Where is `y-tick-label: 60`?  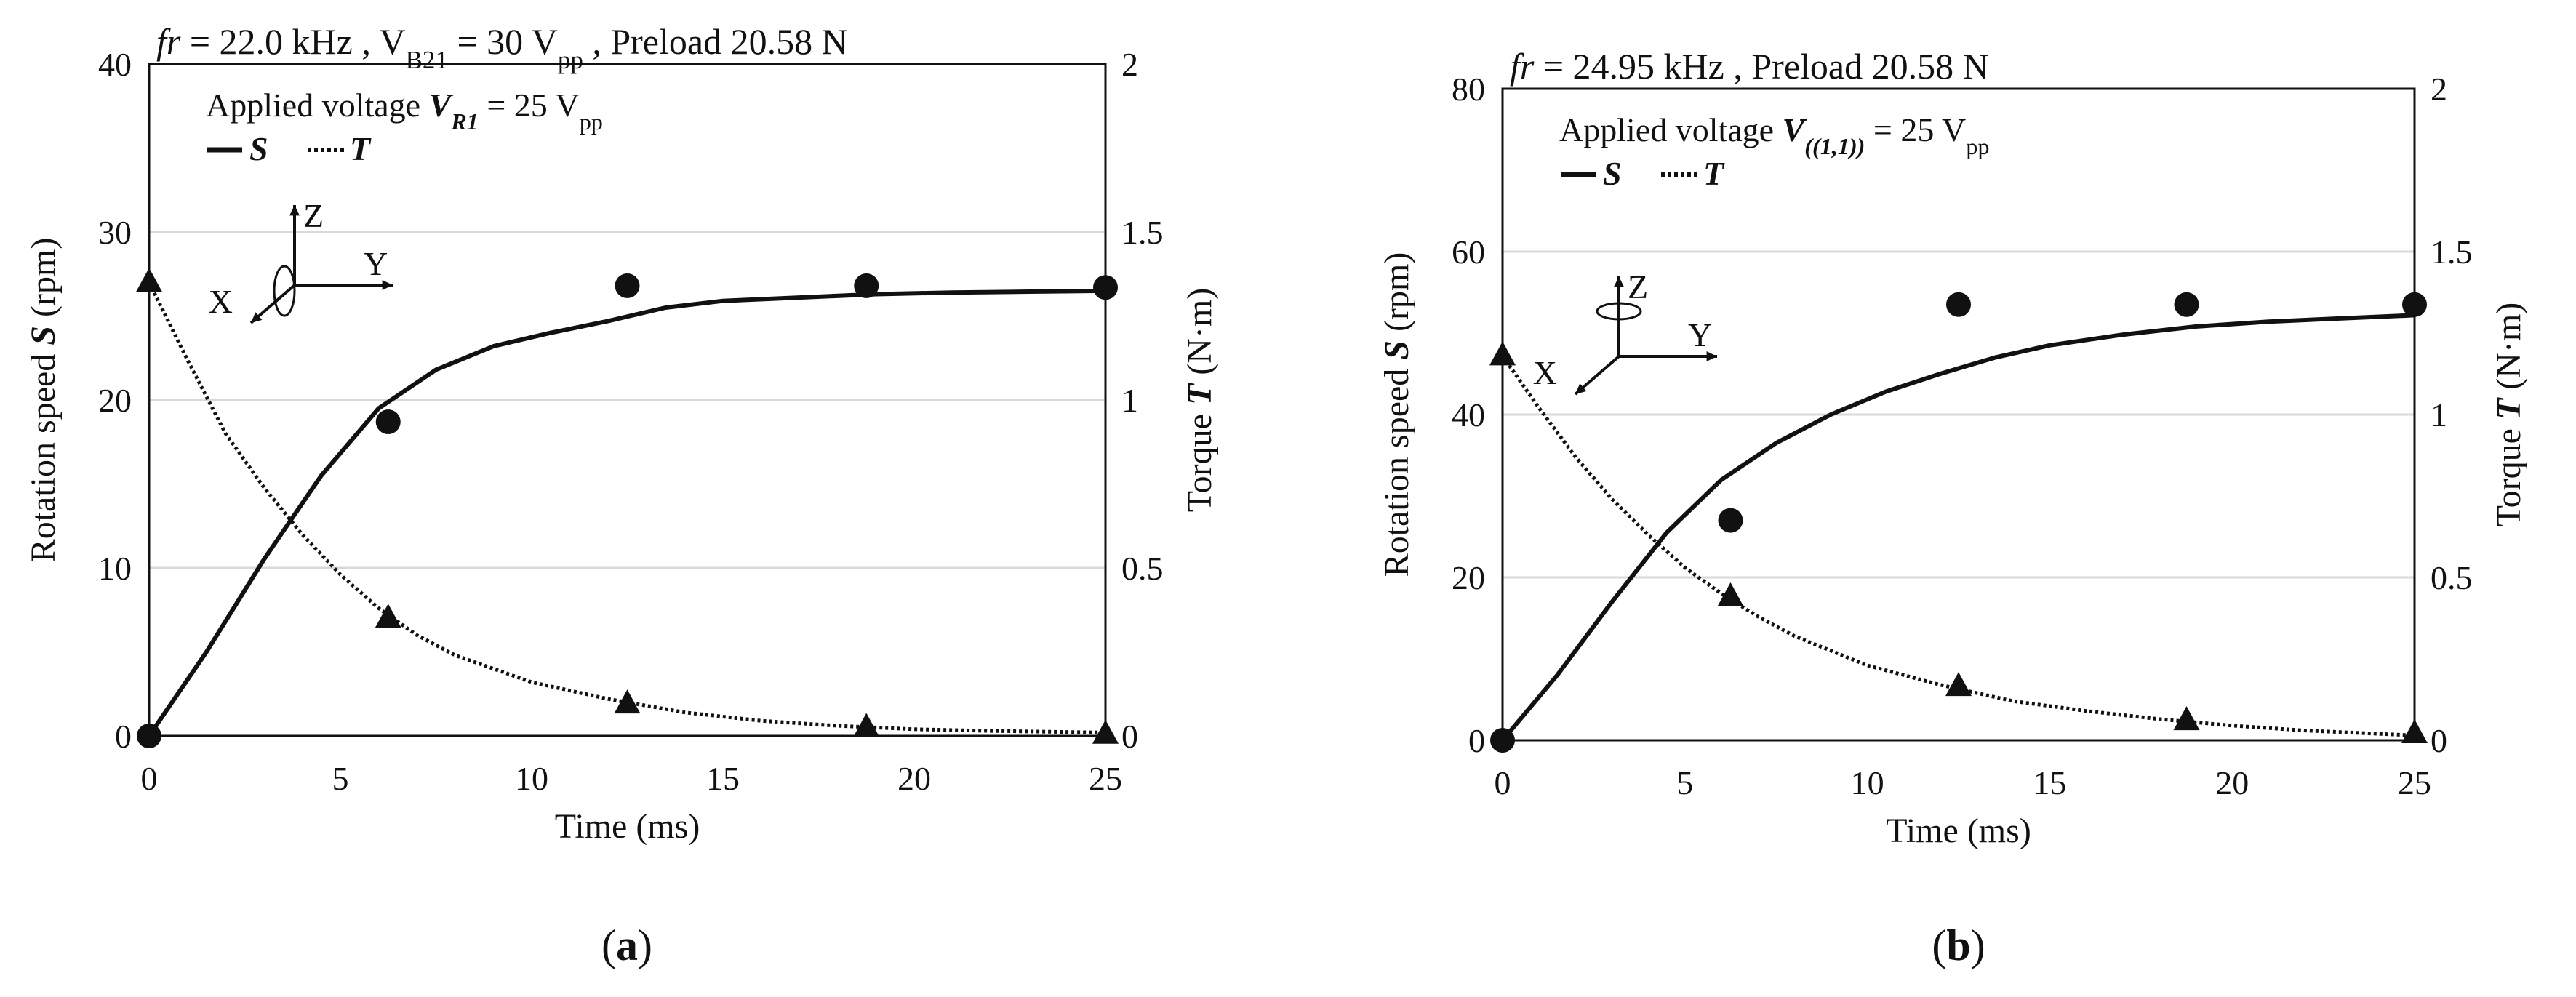 y-tick-label: 60 is located at coordinates (1468, 252).